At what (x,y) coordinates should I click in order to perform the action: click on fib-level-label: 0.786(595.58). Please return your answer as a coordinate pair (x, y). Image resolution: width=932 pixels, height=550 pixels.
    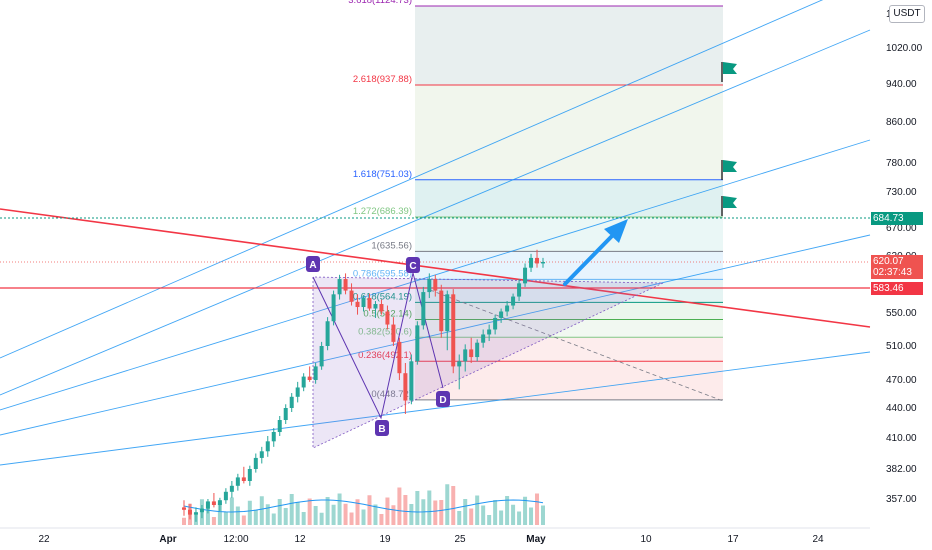
    Looking at the image, I should click on (382, 273).